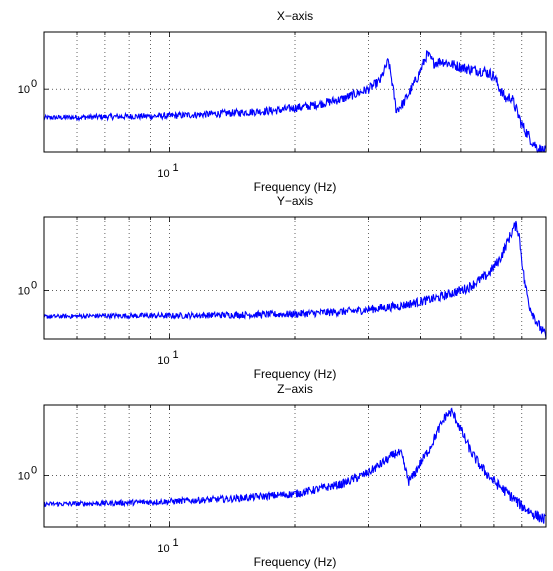  What do you see at coordinates (295, 389) in the screenshot?
I see `subplot-title: Z−axis` at bounding box center [295, 389].